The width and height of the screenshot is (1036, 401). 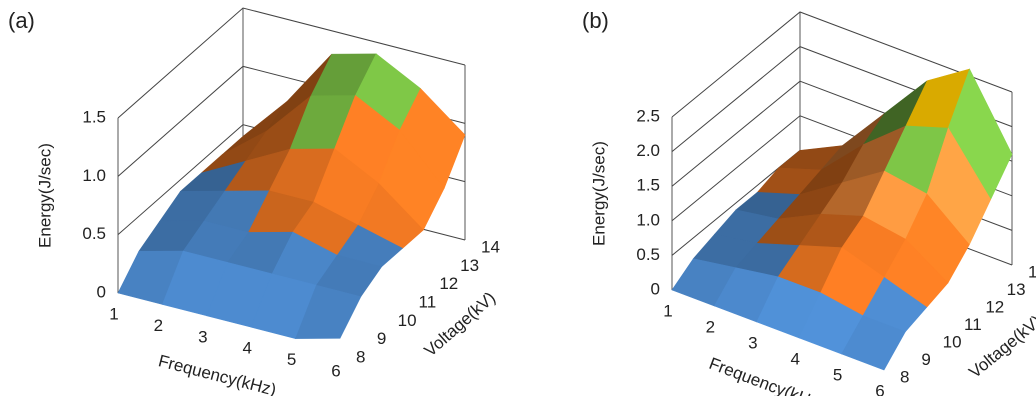 I want to click on z-tick-label: 2.5, so click(x=648, y=115).